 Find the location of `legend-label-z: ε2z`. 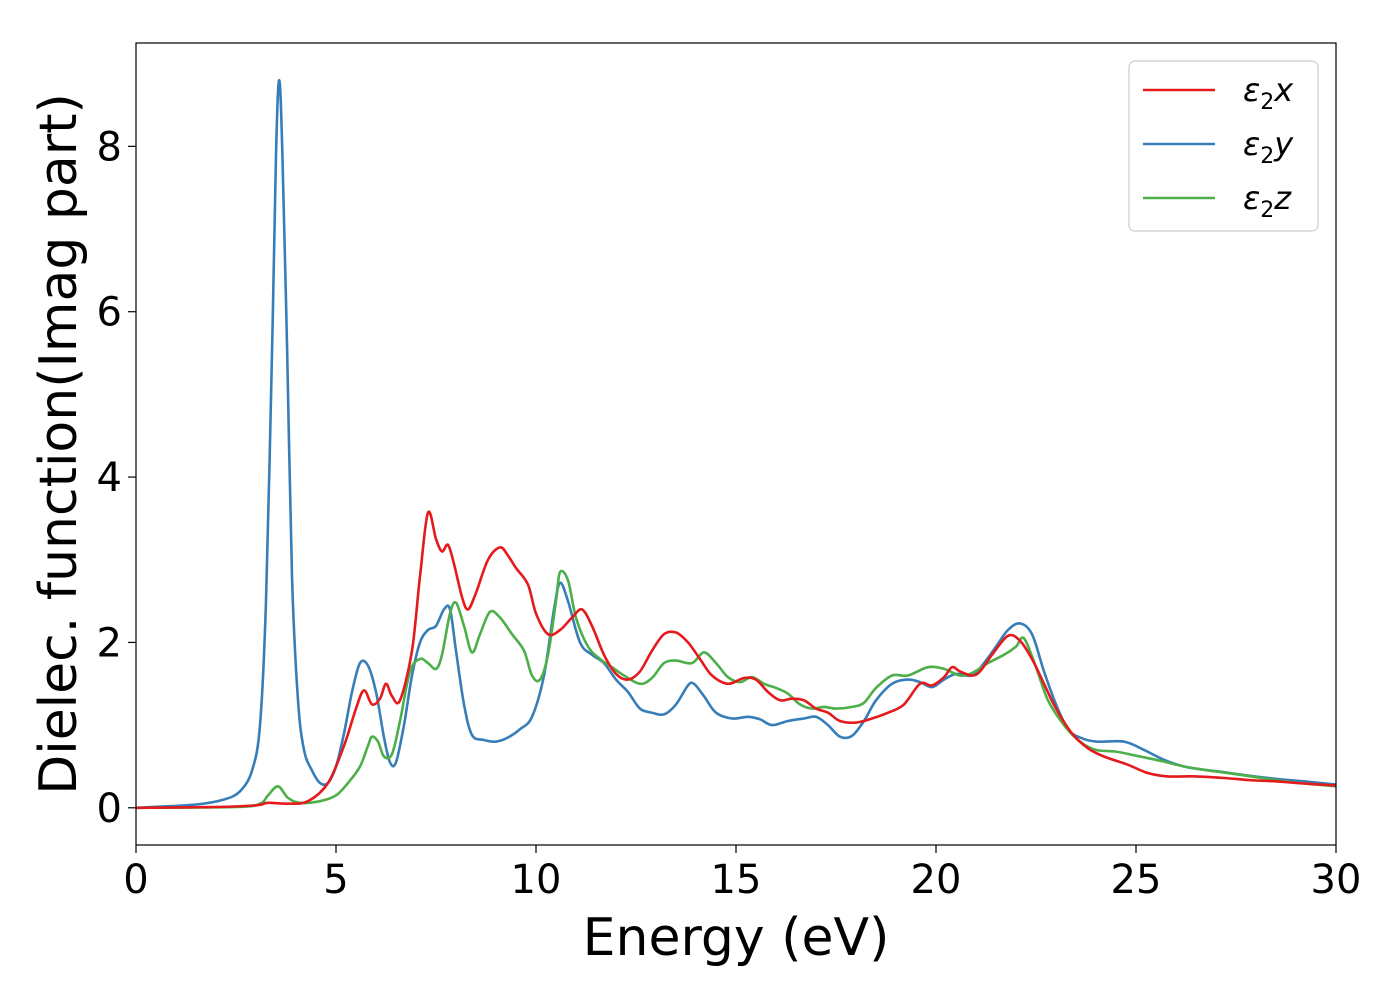

legend-label-z: ε2z is located at coordinates (1267, 201).